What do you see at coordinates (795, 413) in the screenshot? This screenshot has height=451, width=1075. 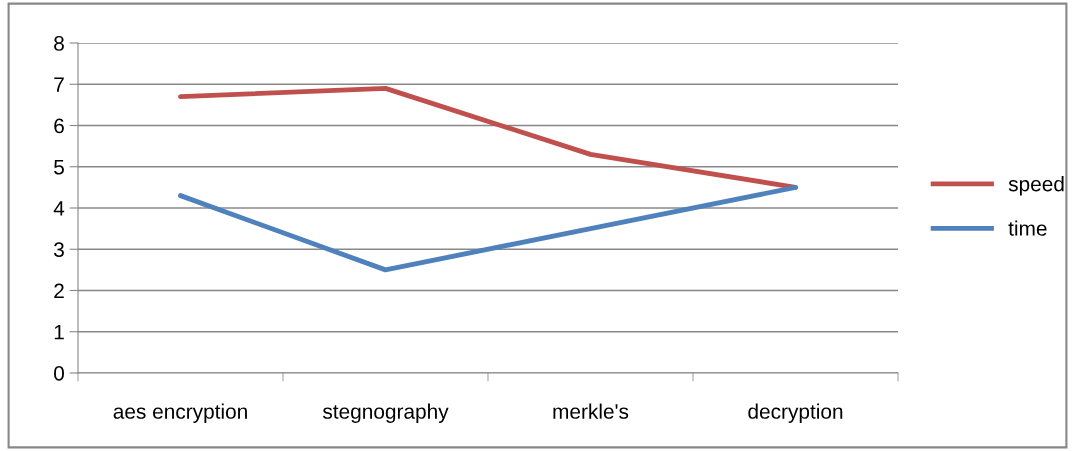 I see `x-tick-label: decryption` at bounding box center [795, 413].